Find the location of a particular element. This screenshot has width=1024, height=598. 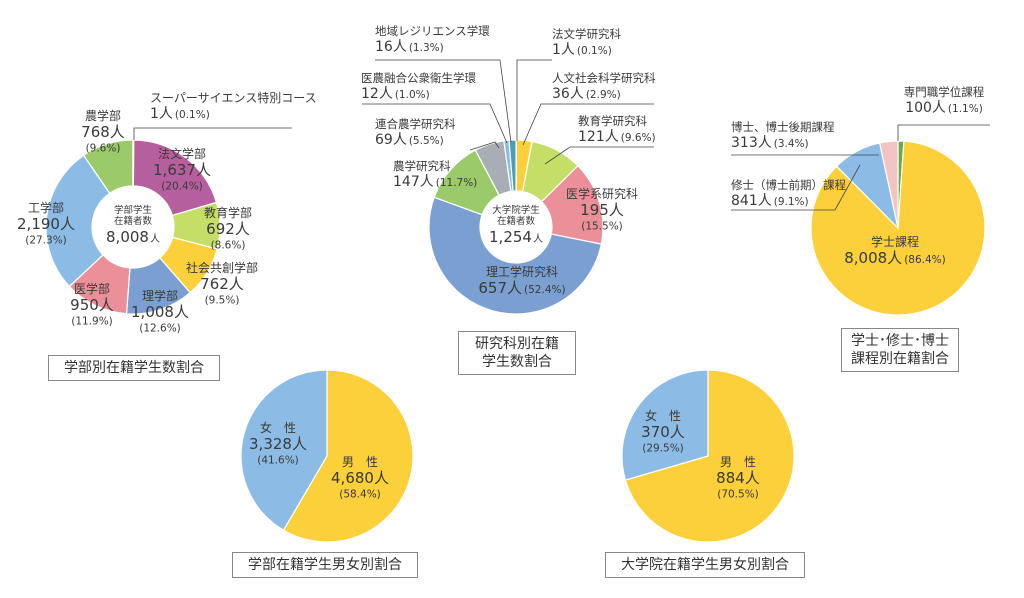

faculty-donut-center-line2: 在籍者数 is located at coordinates (133, 221).